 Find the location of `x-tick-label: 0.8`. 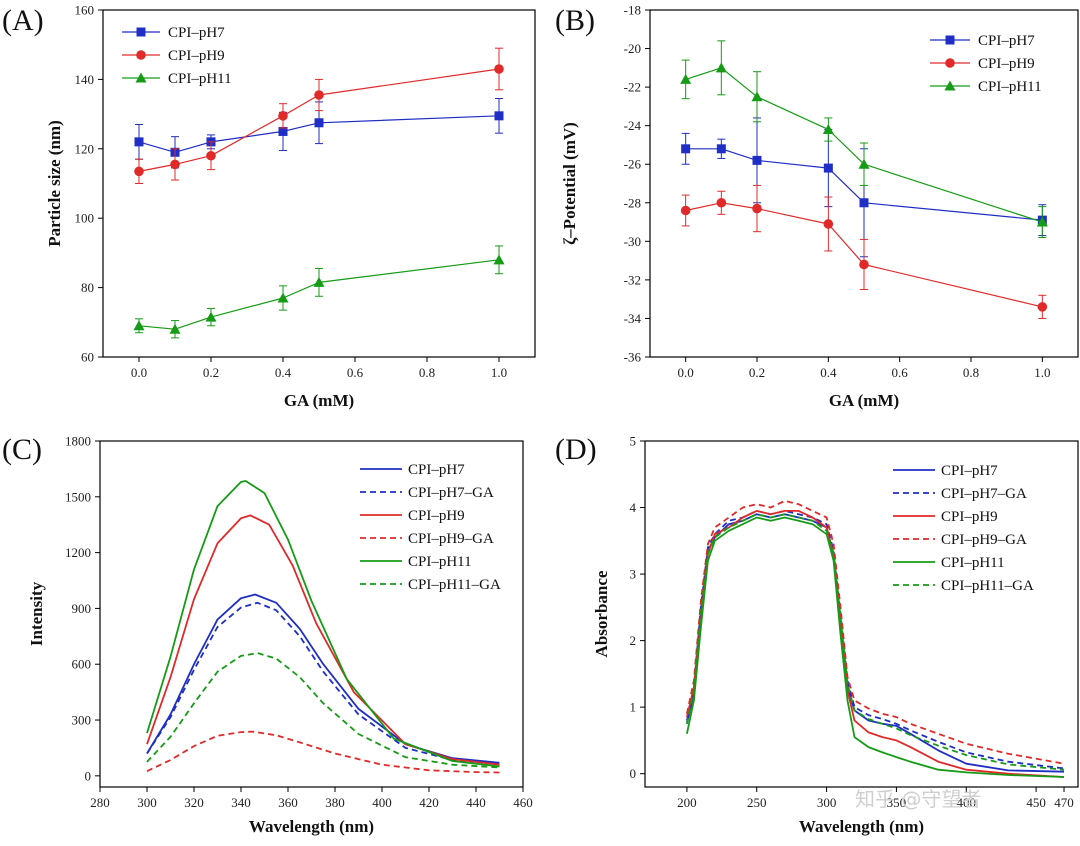

x-tick-label: 0.8 is located at coordinates (427, 372).